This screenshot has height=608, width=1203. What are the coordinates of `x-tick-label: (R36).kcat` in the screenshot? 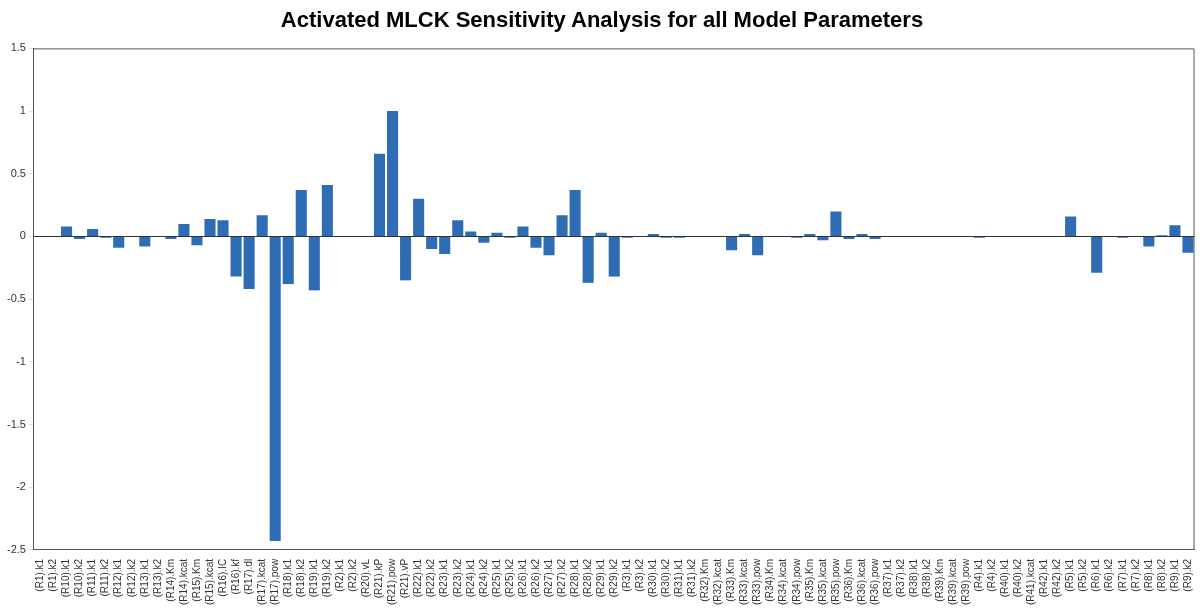 It's located at (861, 581).